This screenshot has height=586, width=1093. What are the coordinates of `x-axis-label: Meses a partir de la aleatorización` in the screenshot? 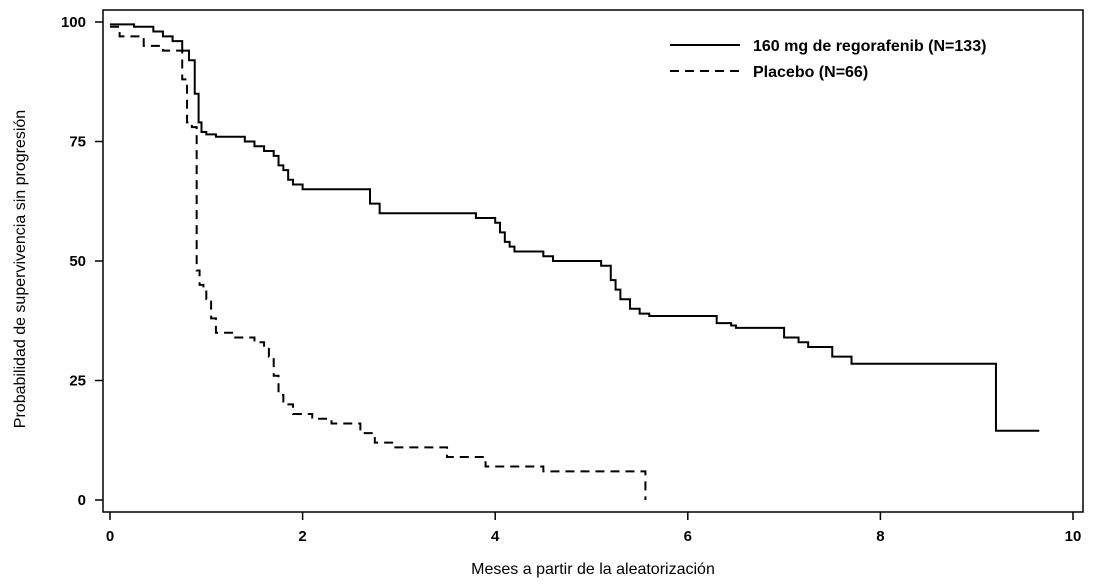 It's located at (593, 569).